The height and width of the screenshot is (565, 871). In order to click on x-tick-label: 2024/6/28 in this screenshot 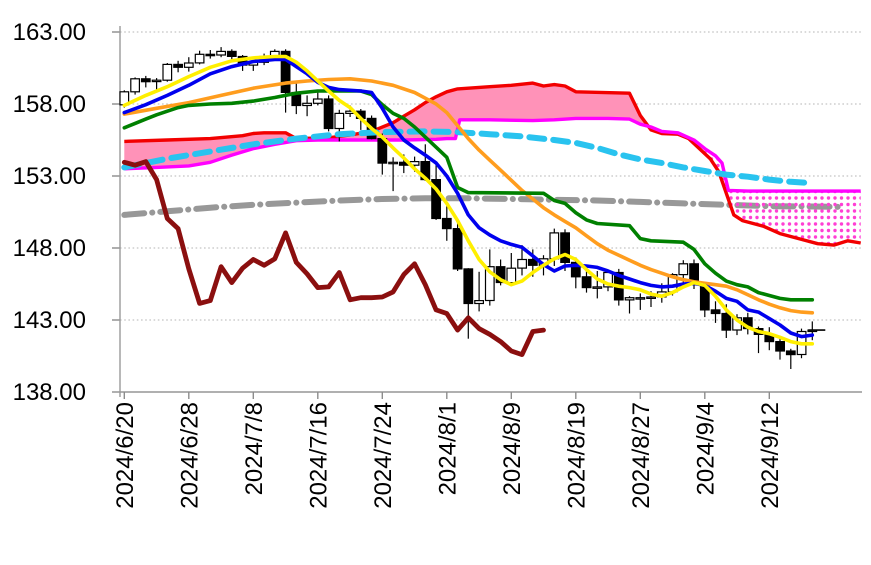, I will do `click(189, 455)`.